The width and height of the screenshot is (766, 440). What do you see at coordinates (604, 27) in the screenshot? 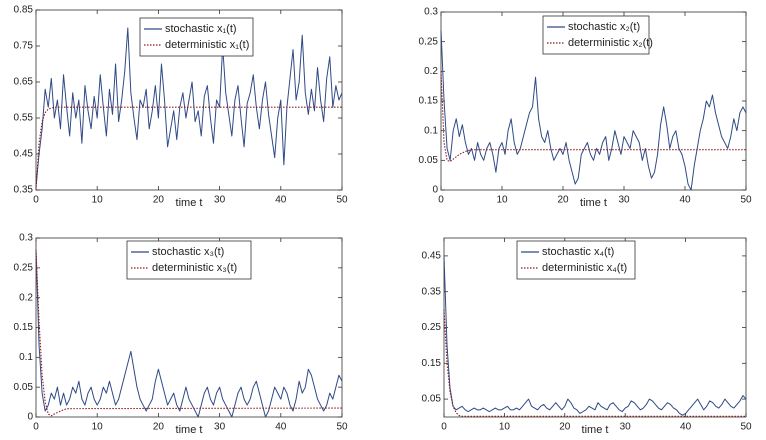
I see `legend-label: stochastic x₂(t)` at bounding box center [604, 27].